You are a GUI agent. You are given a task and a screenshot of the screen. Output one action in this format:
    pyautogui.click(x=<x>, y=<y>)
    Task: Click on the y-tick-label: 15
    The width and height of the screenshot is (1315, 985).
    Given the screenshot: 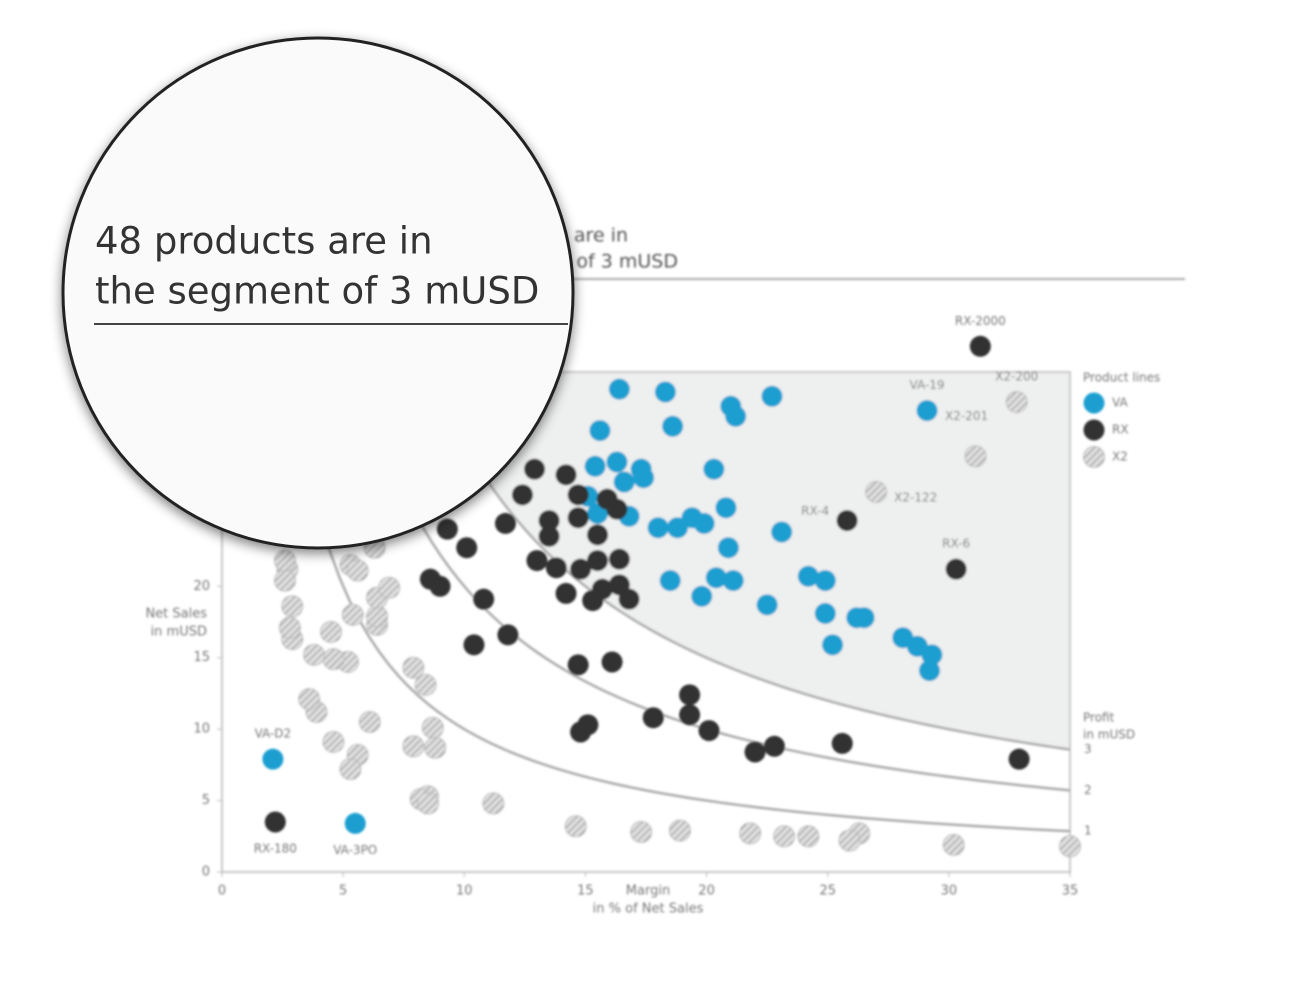 What is the action you would take?
    pyautogui.click(x=201, y=657)
    